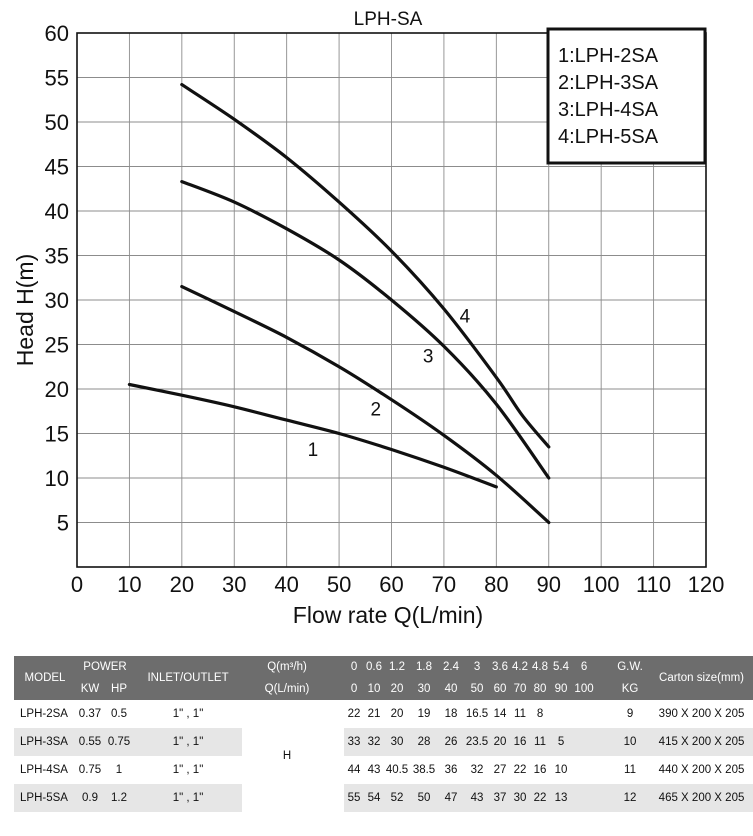 The image size is (753, 836). What do you see at coordinates (25, 310) in the screenshot?
I see `y-axis-label: Head H(m)` at bounding box center [25, 310].